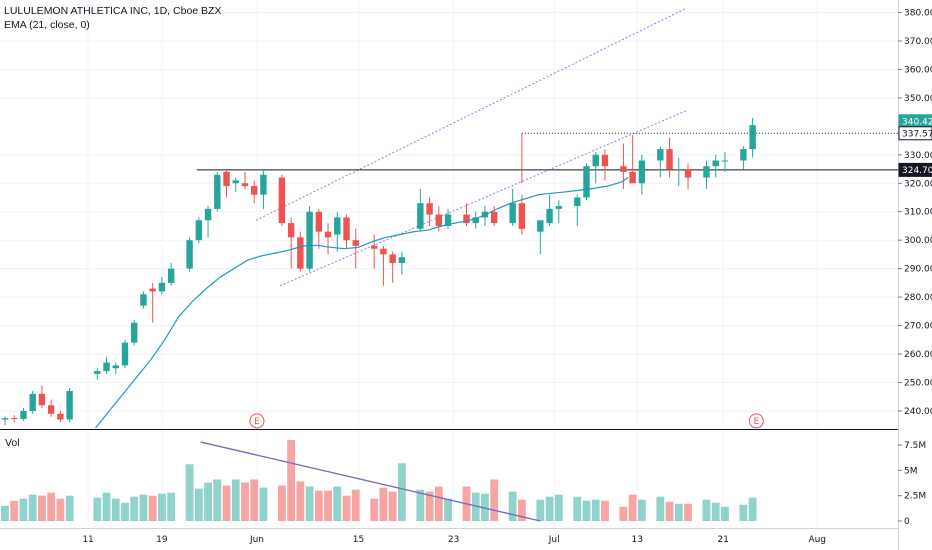  What do you see at coordinates (113, 11) in the screenshot?
I see `symbol-title: LULULEMON ATHLETICA INC, 1D, Cboe BZX` at bounding box center [113, 11].